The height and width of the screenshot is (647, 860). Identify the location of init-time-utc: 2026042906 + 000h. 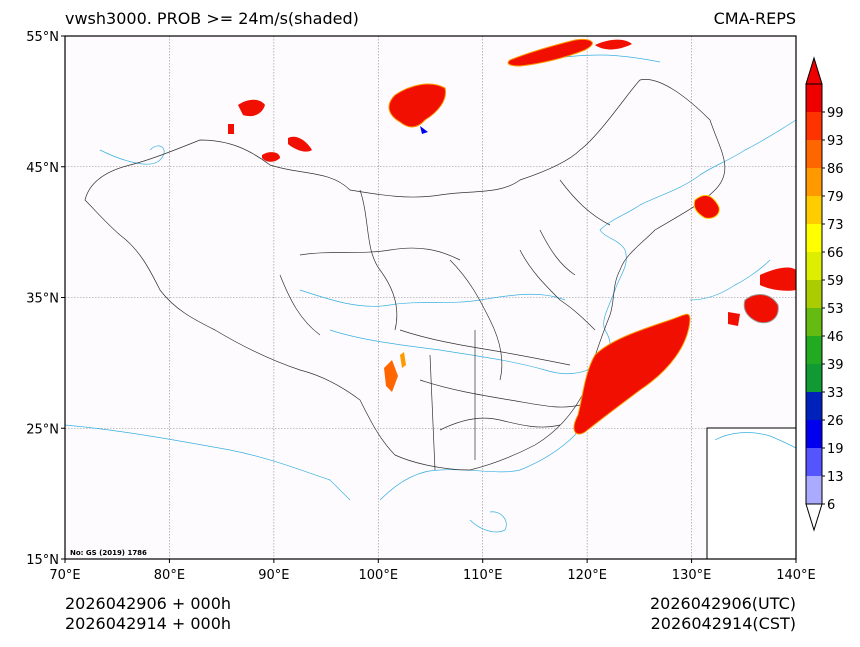
(148, 603).